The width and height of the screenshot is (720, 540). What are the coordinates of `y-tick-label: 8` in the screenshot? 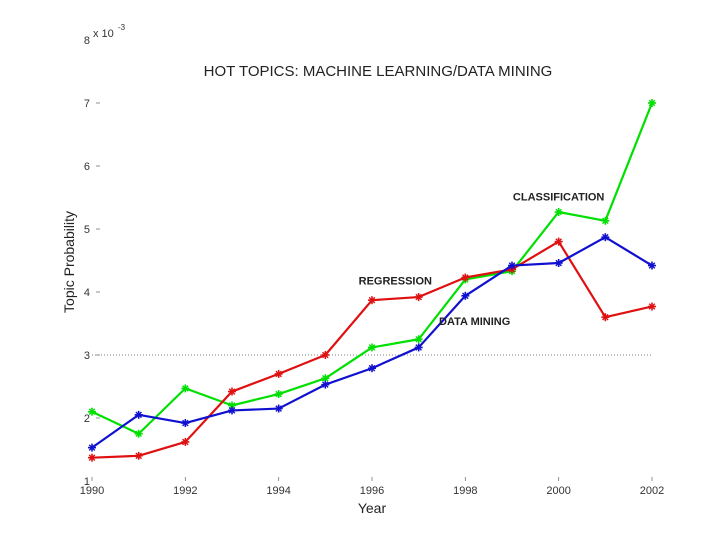 It's located at (87, 41).